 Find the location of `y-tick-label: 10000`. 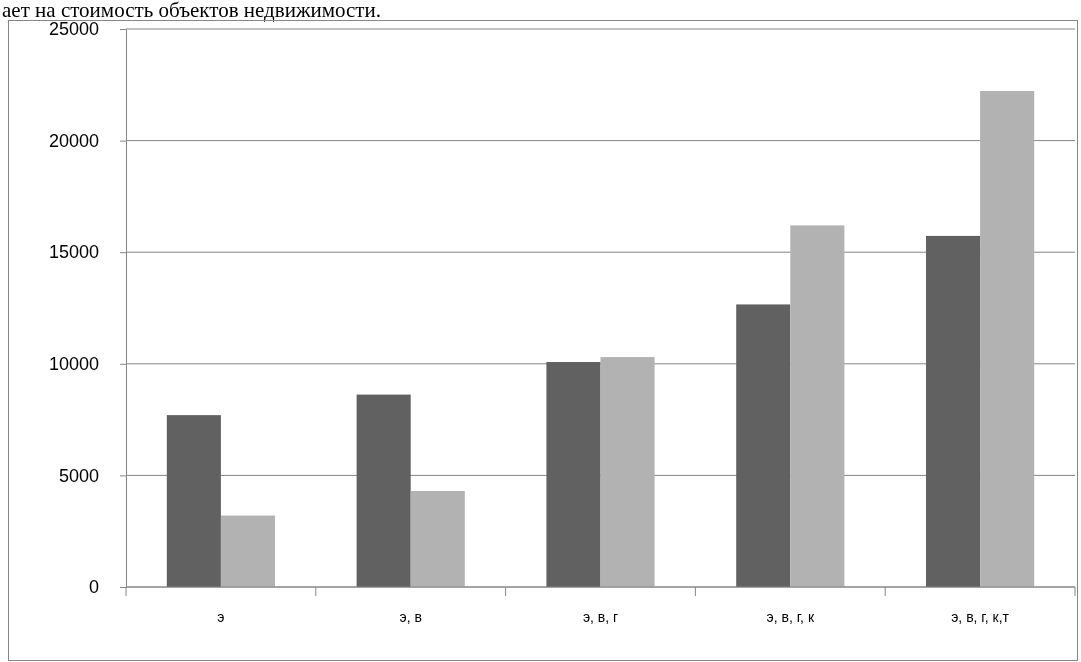

y-tick-label: 10000 is located at coordinates (73, 364).